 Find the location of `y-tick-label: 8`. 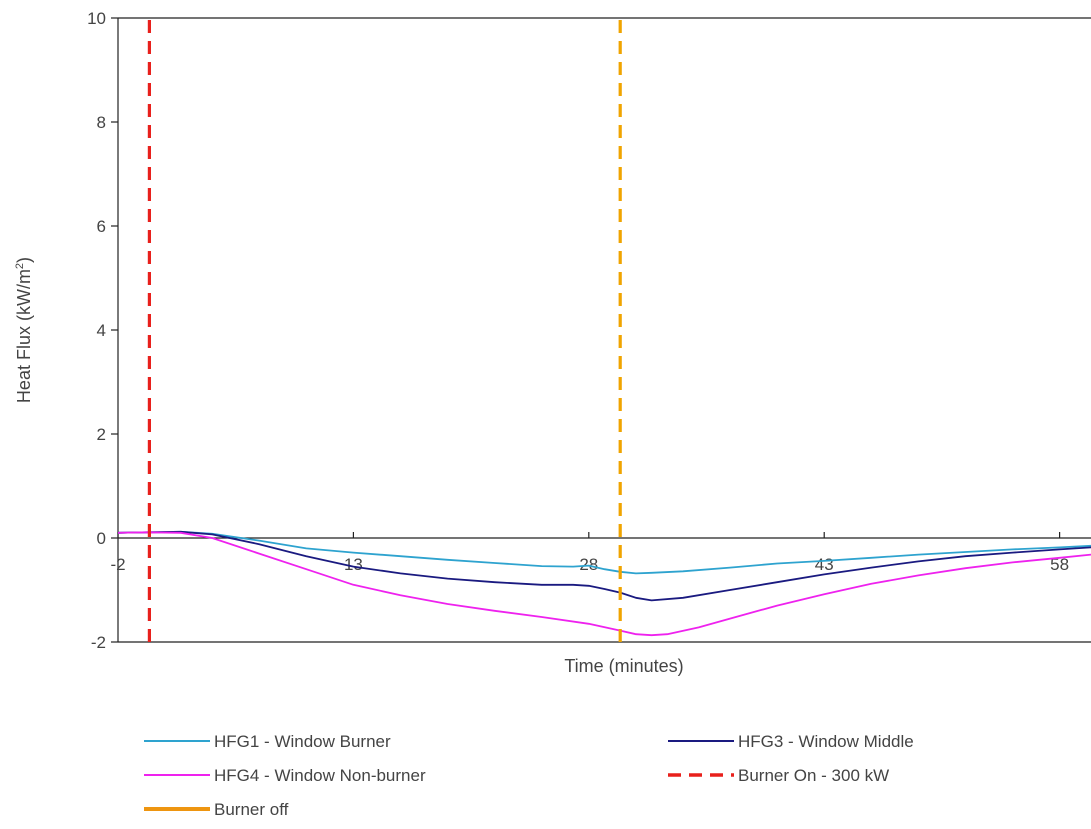

y-tick-label: 8 is located at coordinates (101, 122).